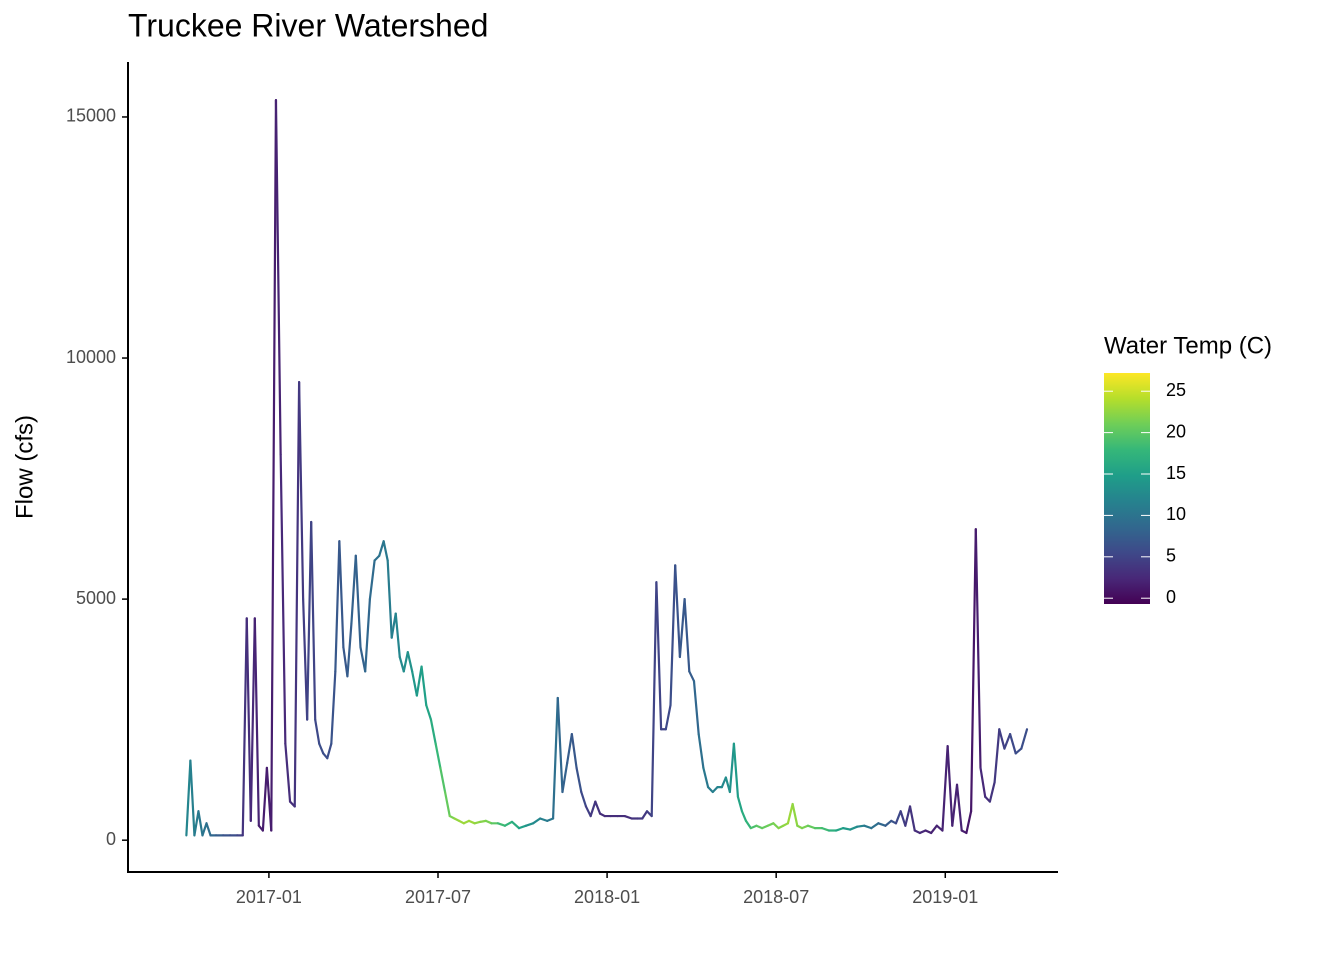 Image resolution: width=1344 pixels, height=960 pixels. What do you see at coordinates (96, 598) in the screenshot?
I see `y-tick-label: 5000` at bounding box center [96, 598].